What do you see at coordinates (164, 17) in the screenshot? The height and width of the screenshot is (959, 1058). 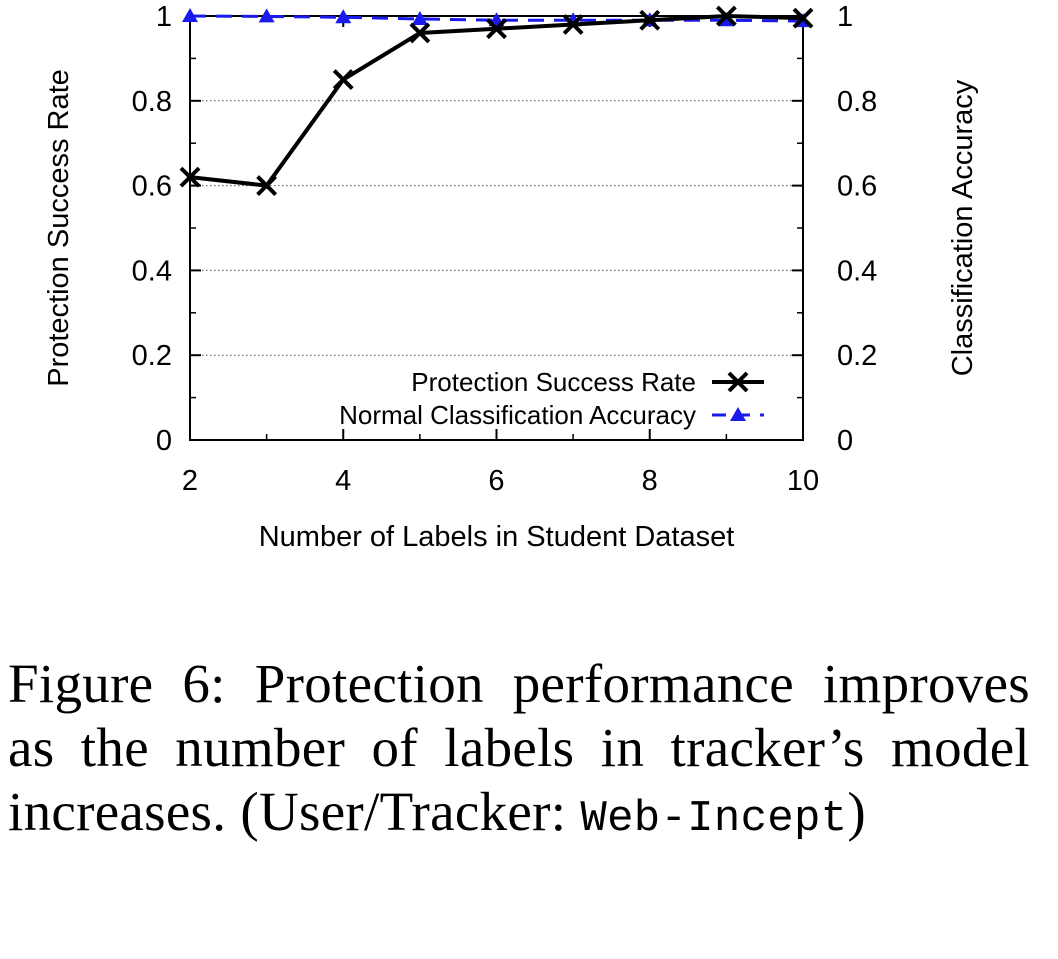 I see `y-tick-label: 1` at bounding box center [164, 17].